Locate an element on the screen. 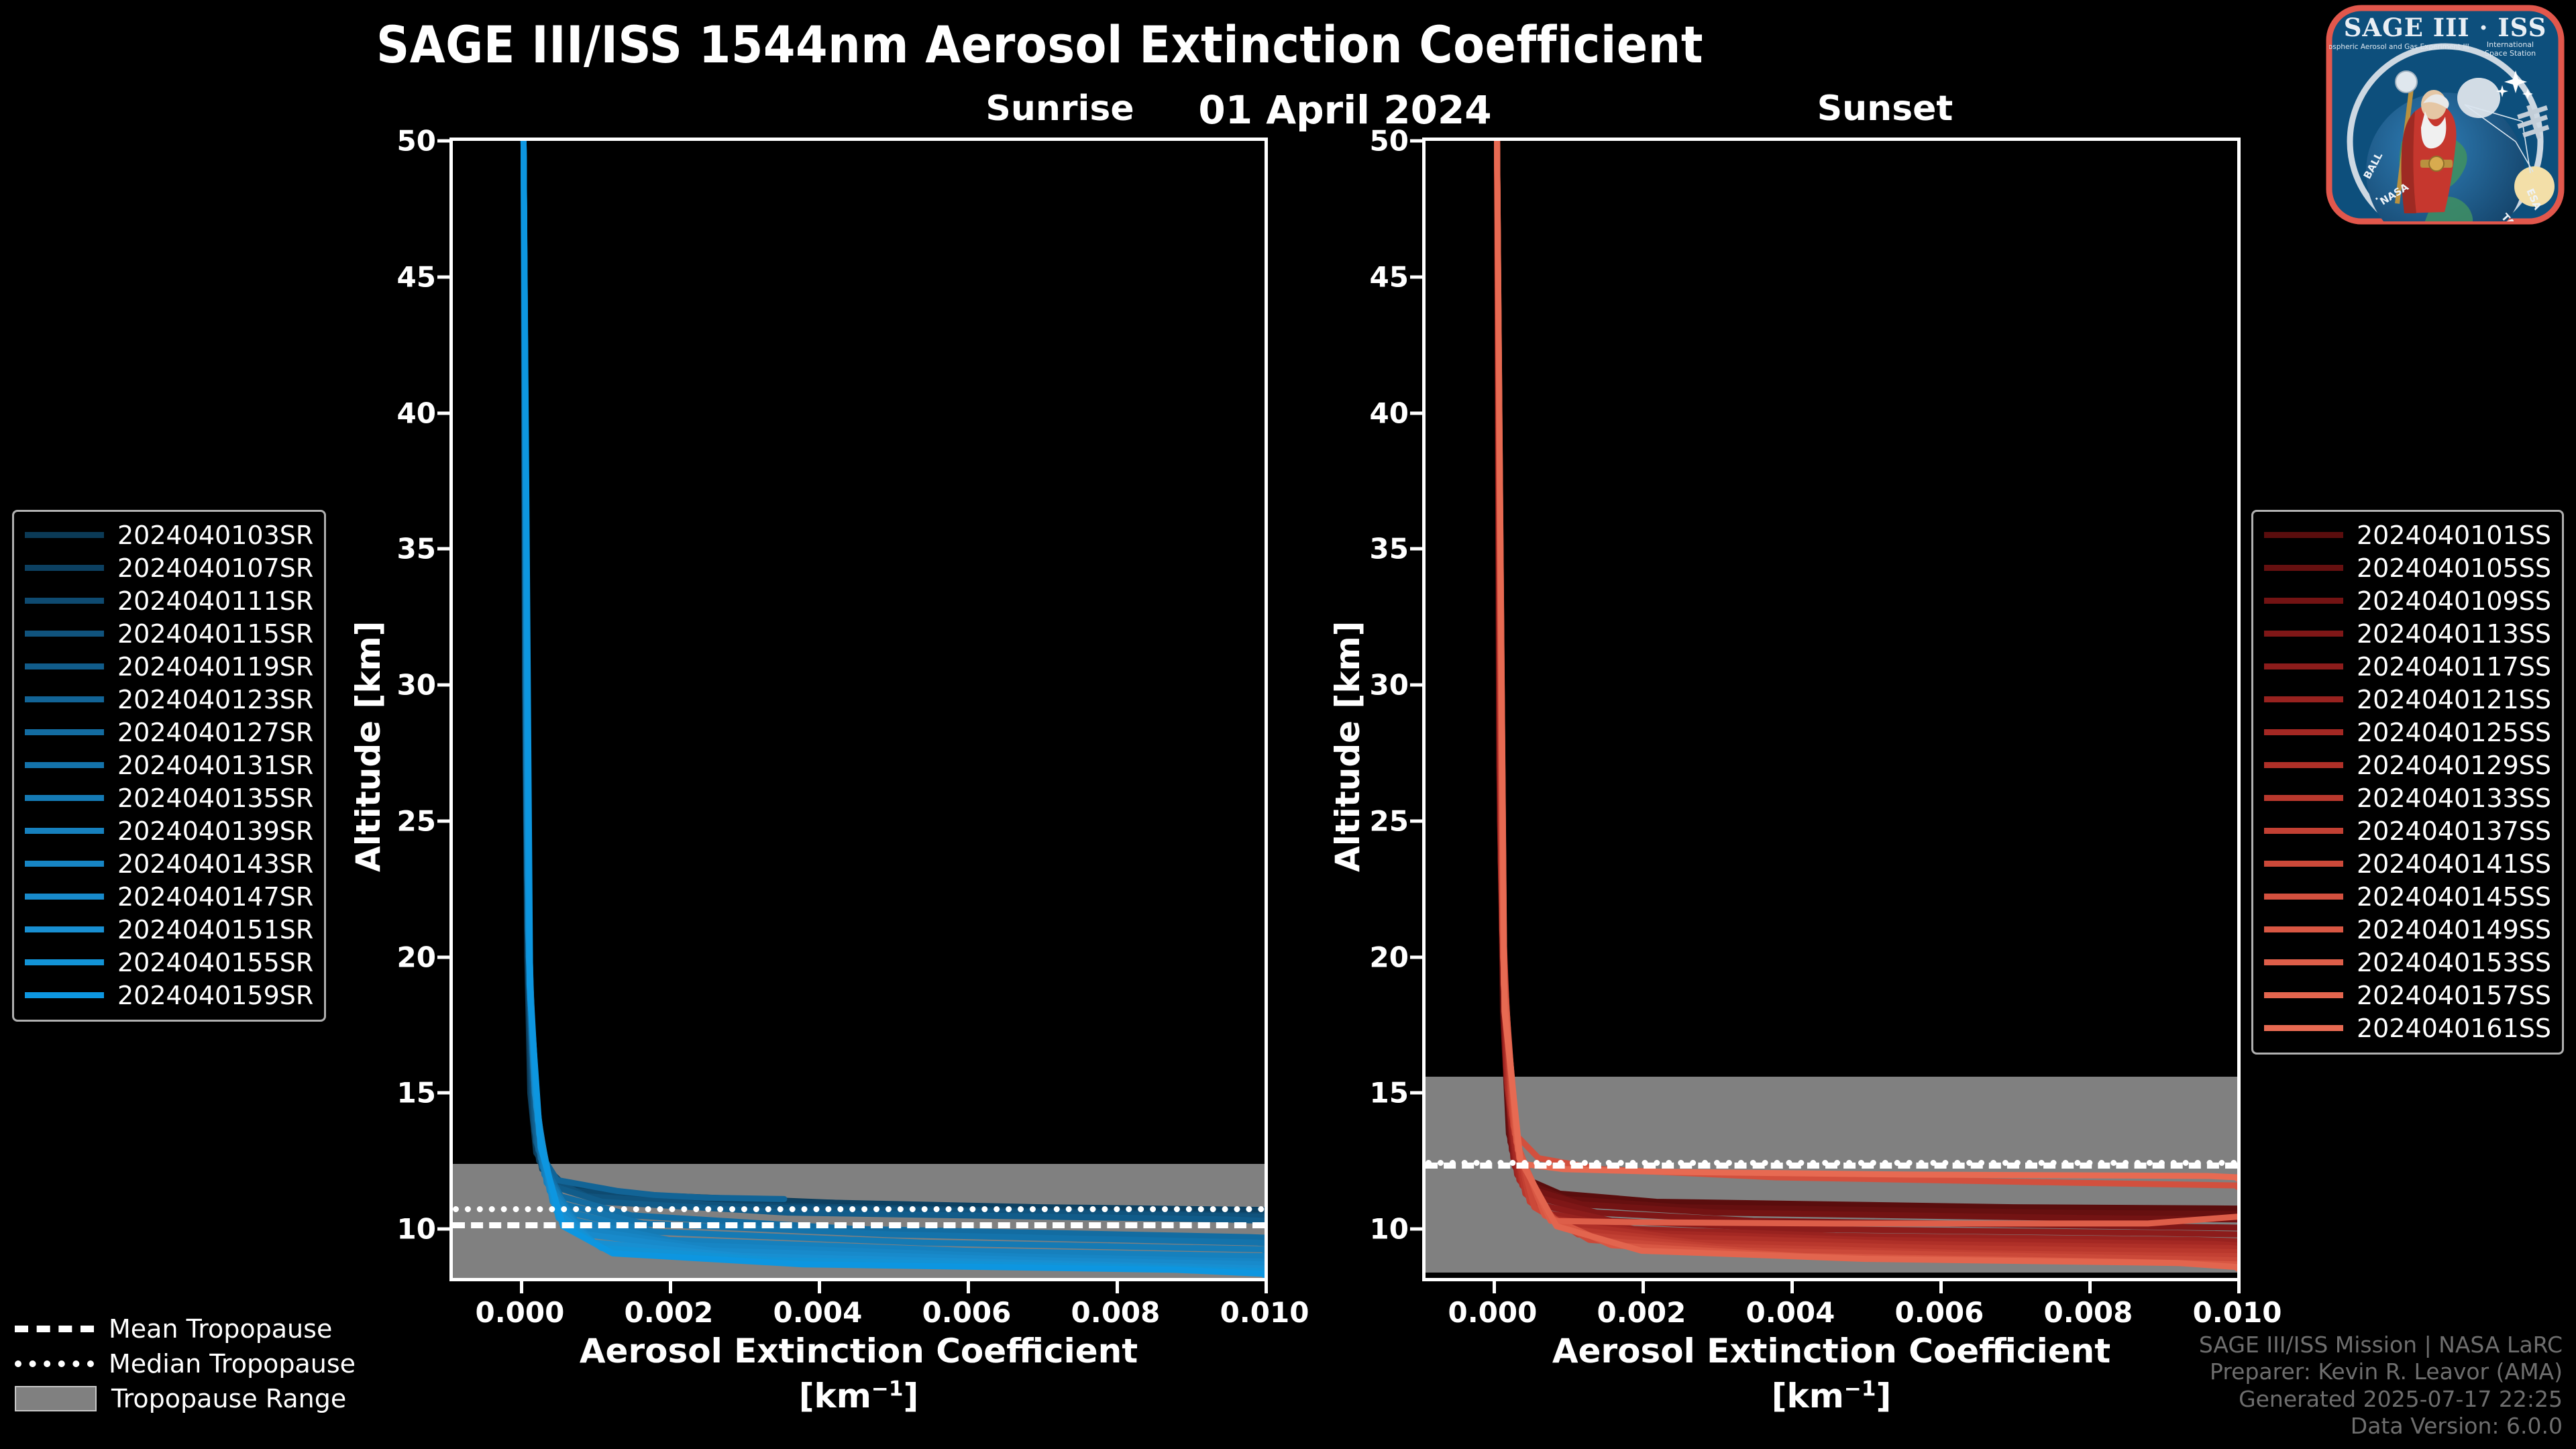 The width and height of the screenshot is (2576, 1449). legend-item-sunset-event: 2024040157SS is located at coordinates (2407, 995).